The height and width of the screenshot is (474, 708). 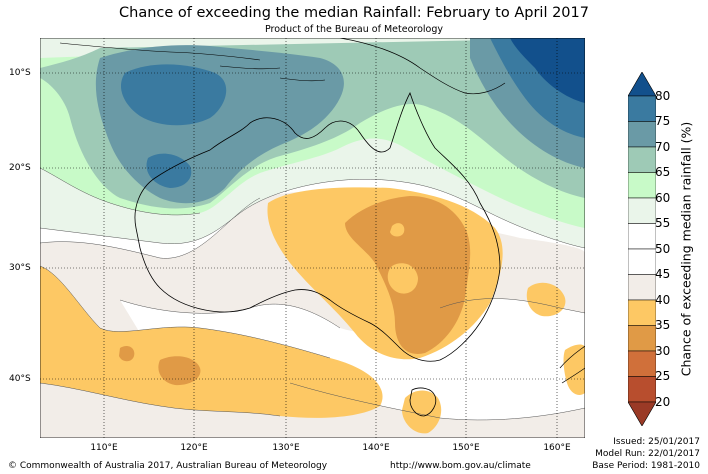 I want to click on colorbar-axis-label: Chance of exceeding median rainfall (%), so click(x=686, y=249).